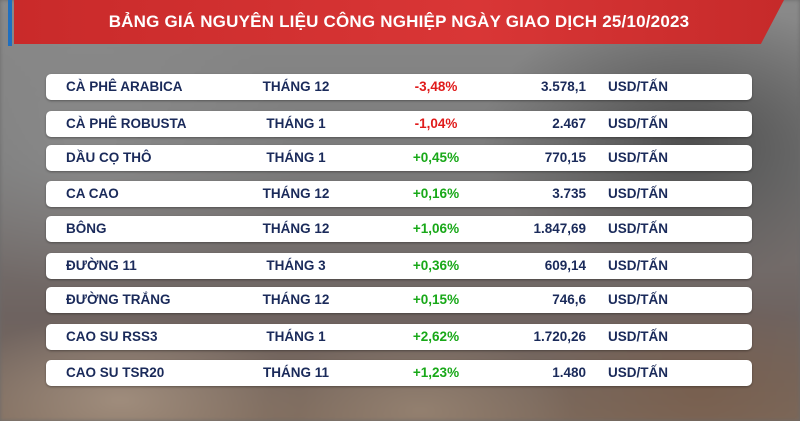  I want to click on commodity-name: ĐƯỜNG 11, so click(101, 265).